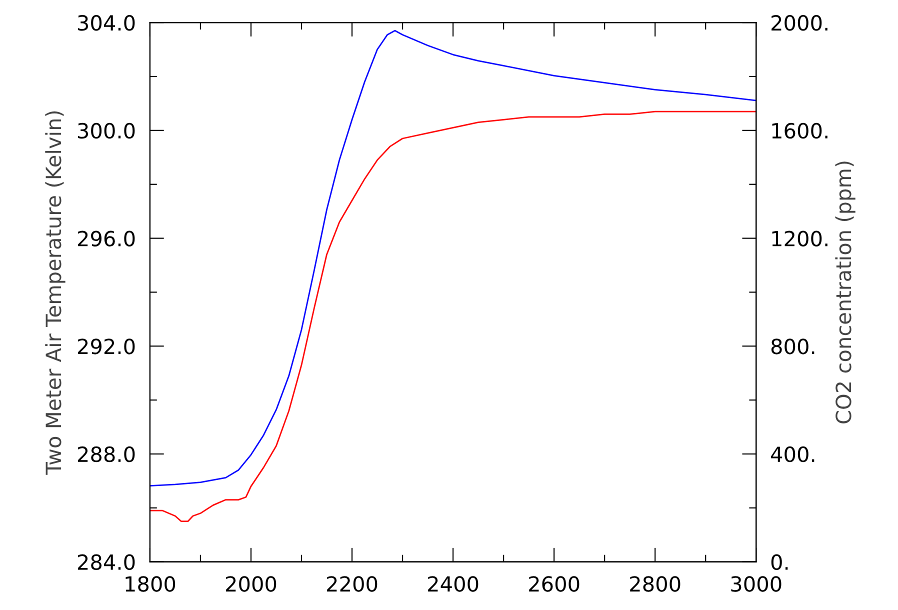 The image size is (898, 610). Describe the element at coordinates (800, 238) in the screenshot. I see `y2-tick-label: 1200.` at that location.